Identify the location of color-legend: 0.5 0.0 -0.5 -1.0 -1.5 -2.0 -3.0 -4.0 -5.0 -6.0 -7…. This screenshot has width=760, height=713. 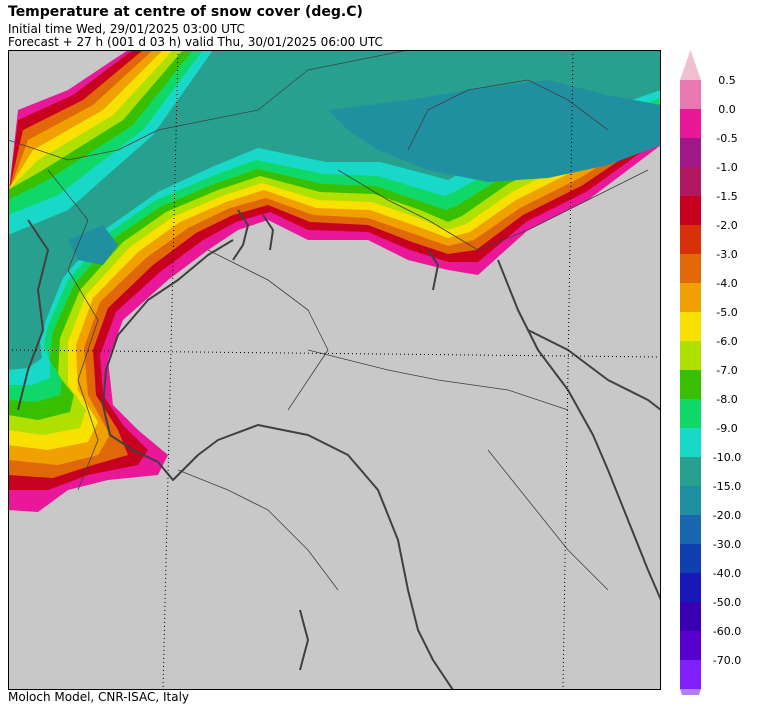
(710, 372).